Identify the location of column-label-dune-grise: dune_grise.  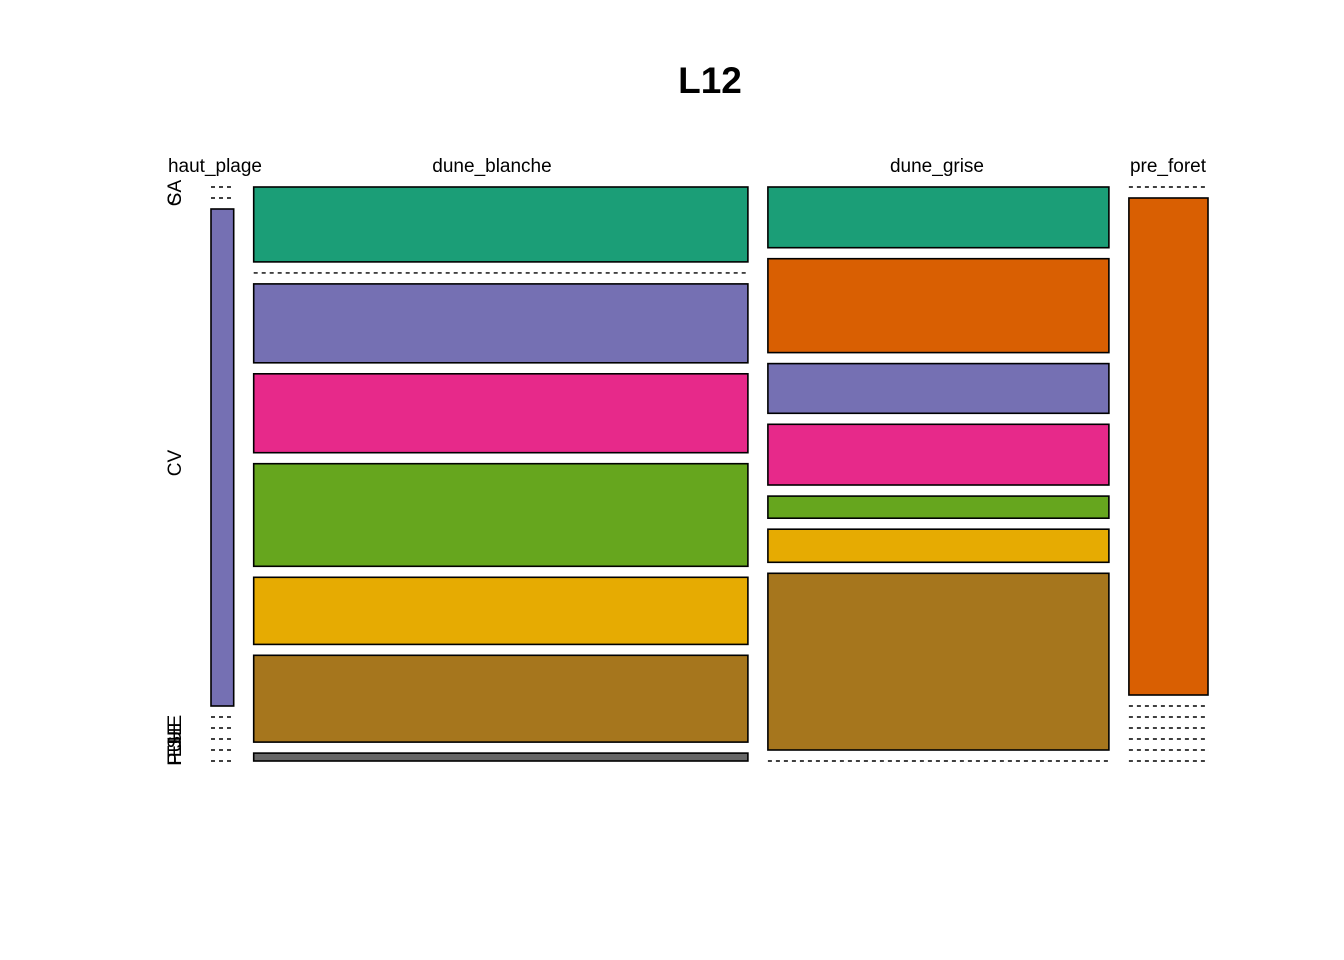
(937, 166).